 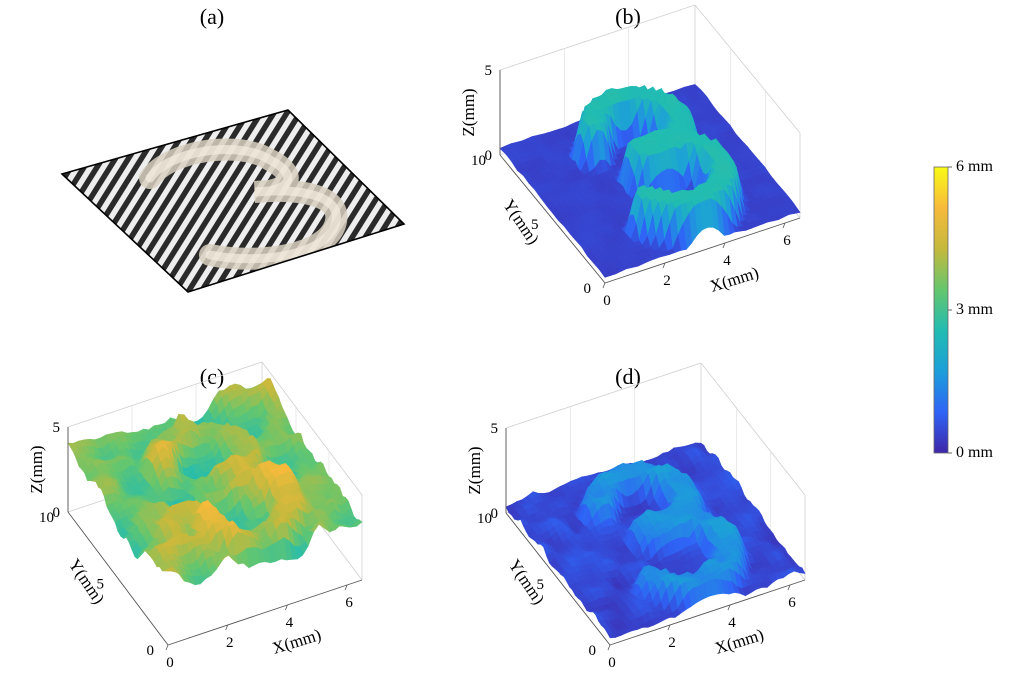 What do you see at coordinates (941, 310) in the screenshot?
I see `colorbar` at bounding box center [941, 310].